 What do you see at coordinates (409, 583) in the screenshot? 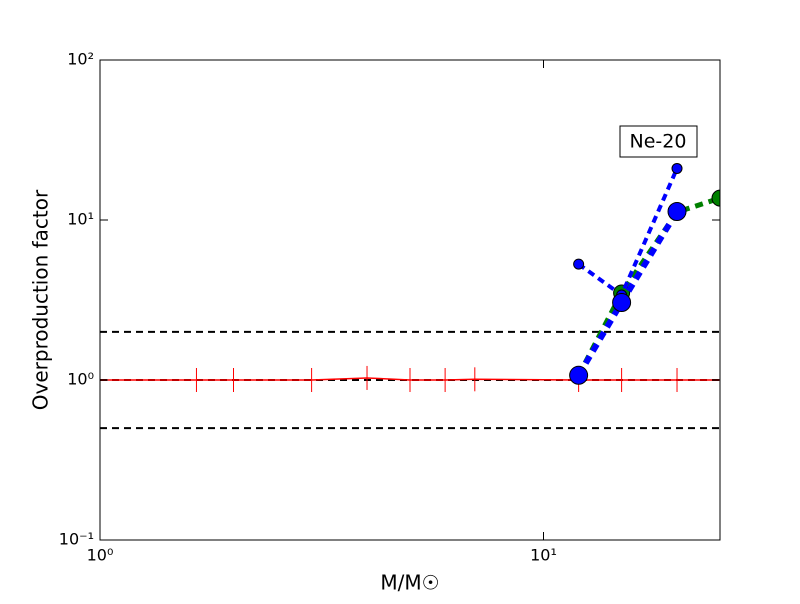
I see `x-axis-label: M/M☉` at bounding box center [409, 583].